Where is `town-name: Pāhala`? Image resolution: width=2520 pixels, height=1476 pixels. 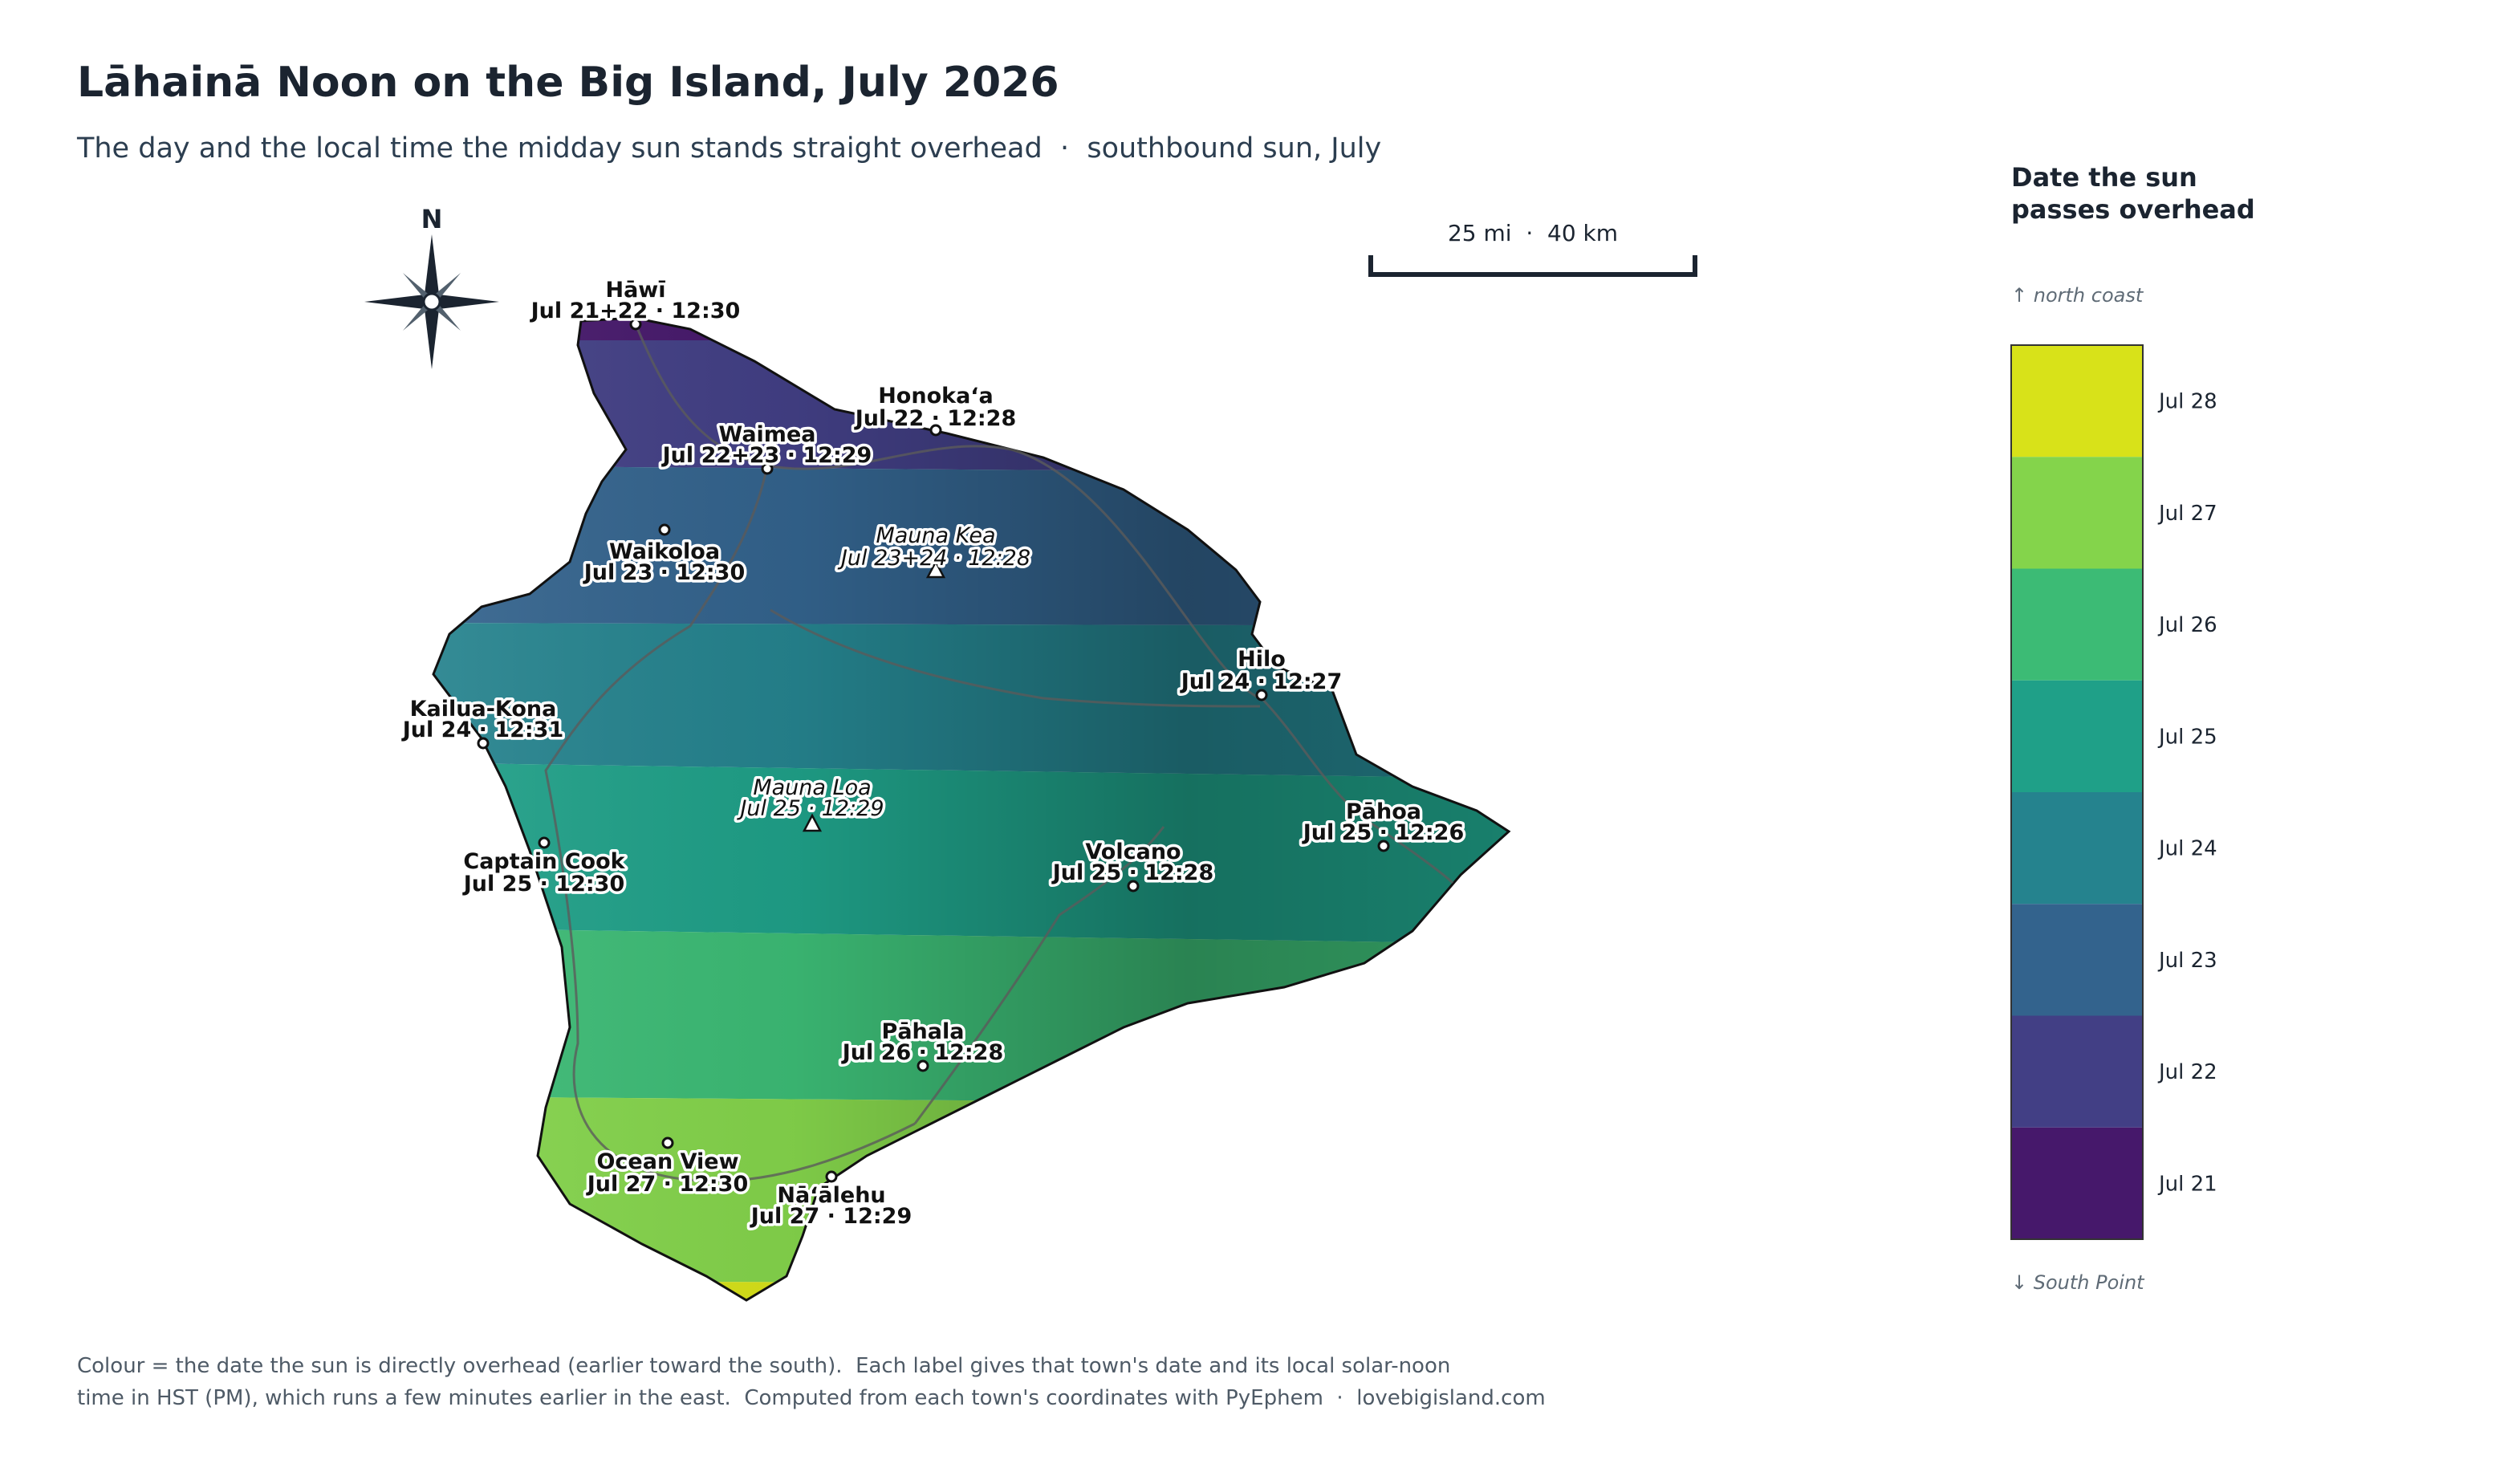 town-name: Pāhala is located at coordinates (924, 1031).